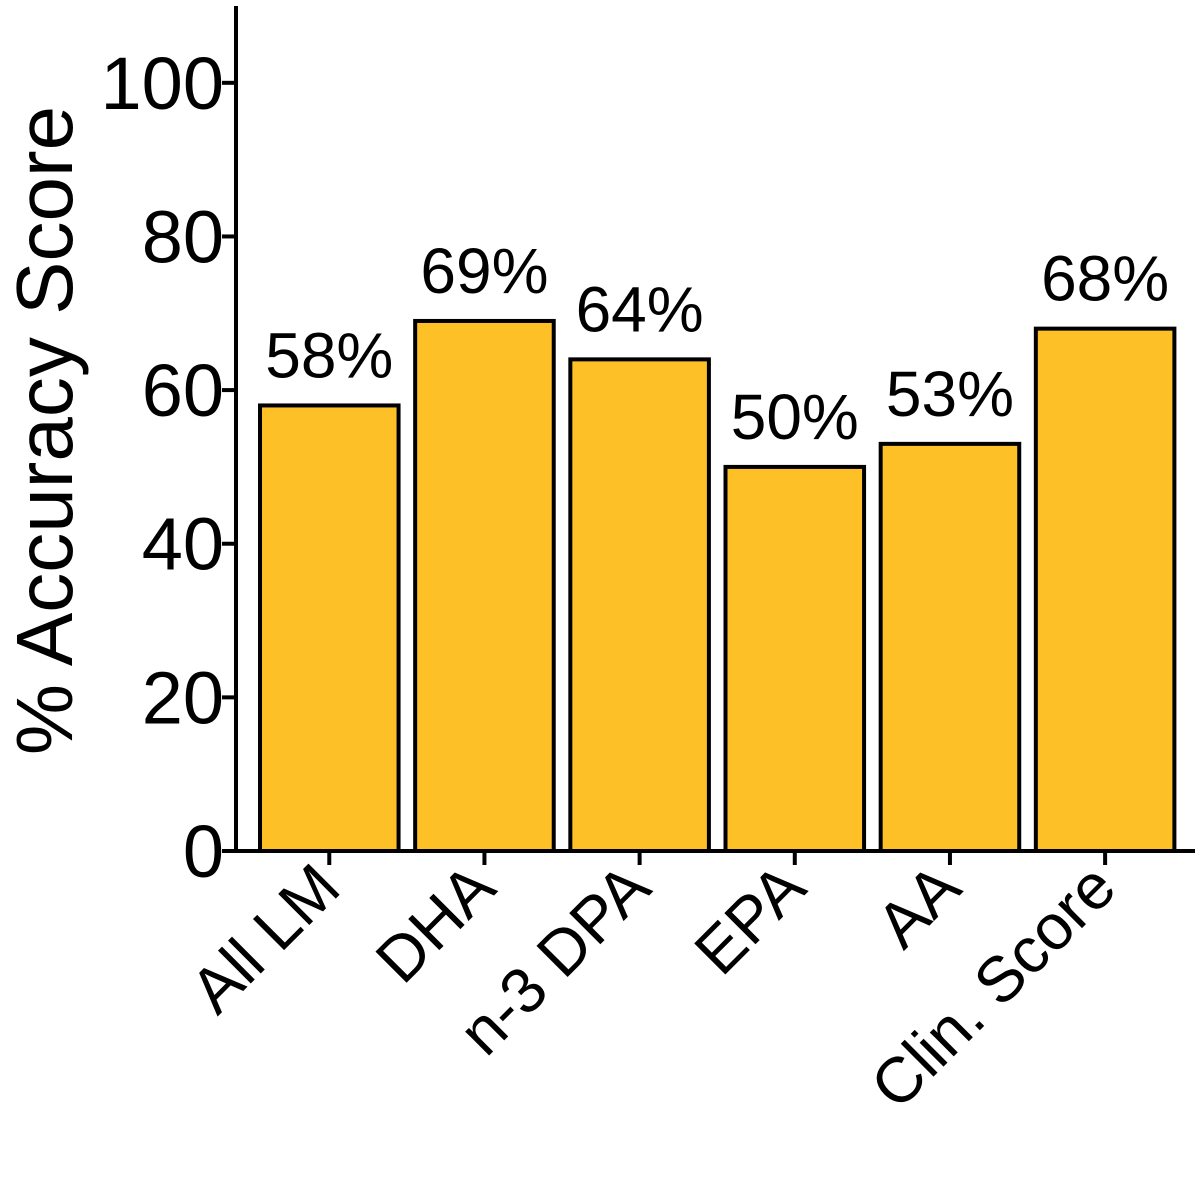  What do you see at coordinates (183, 390) in the screenshot?
I see `y-tick-label: 60` at bounding box center [183, 390].